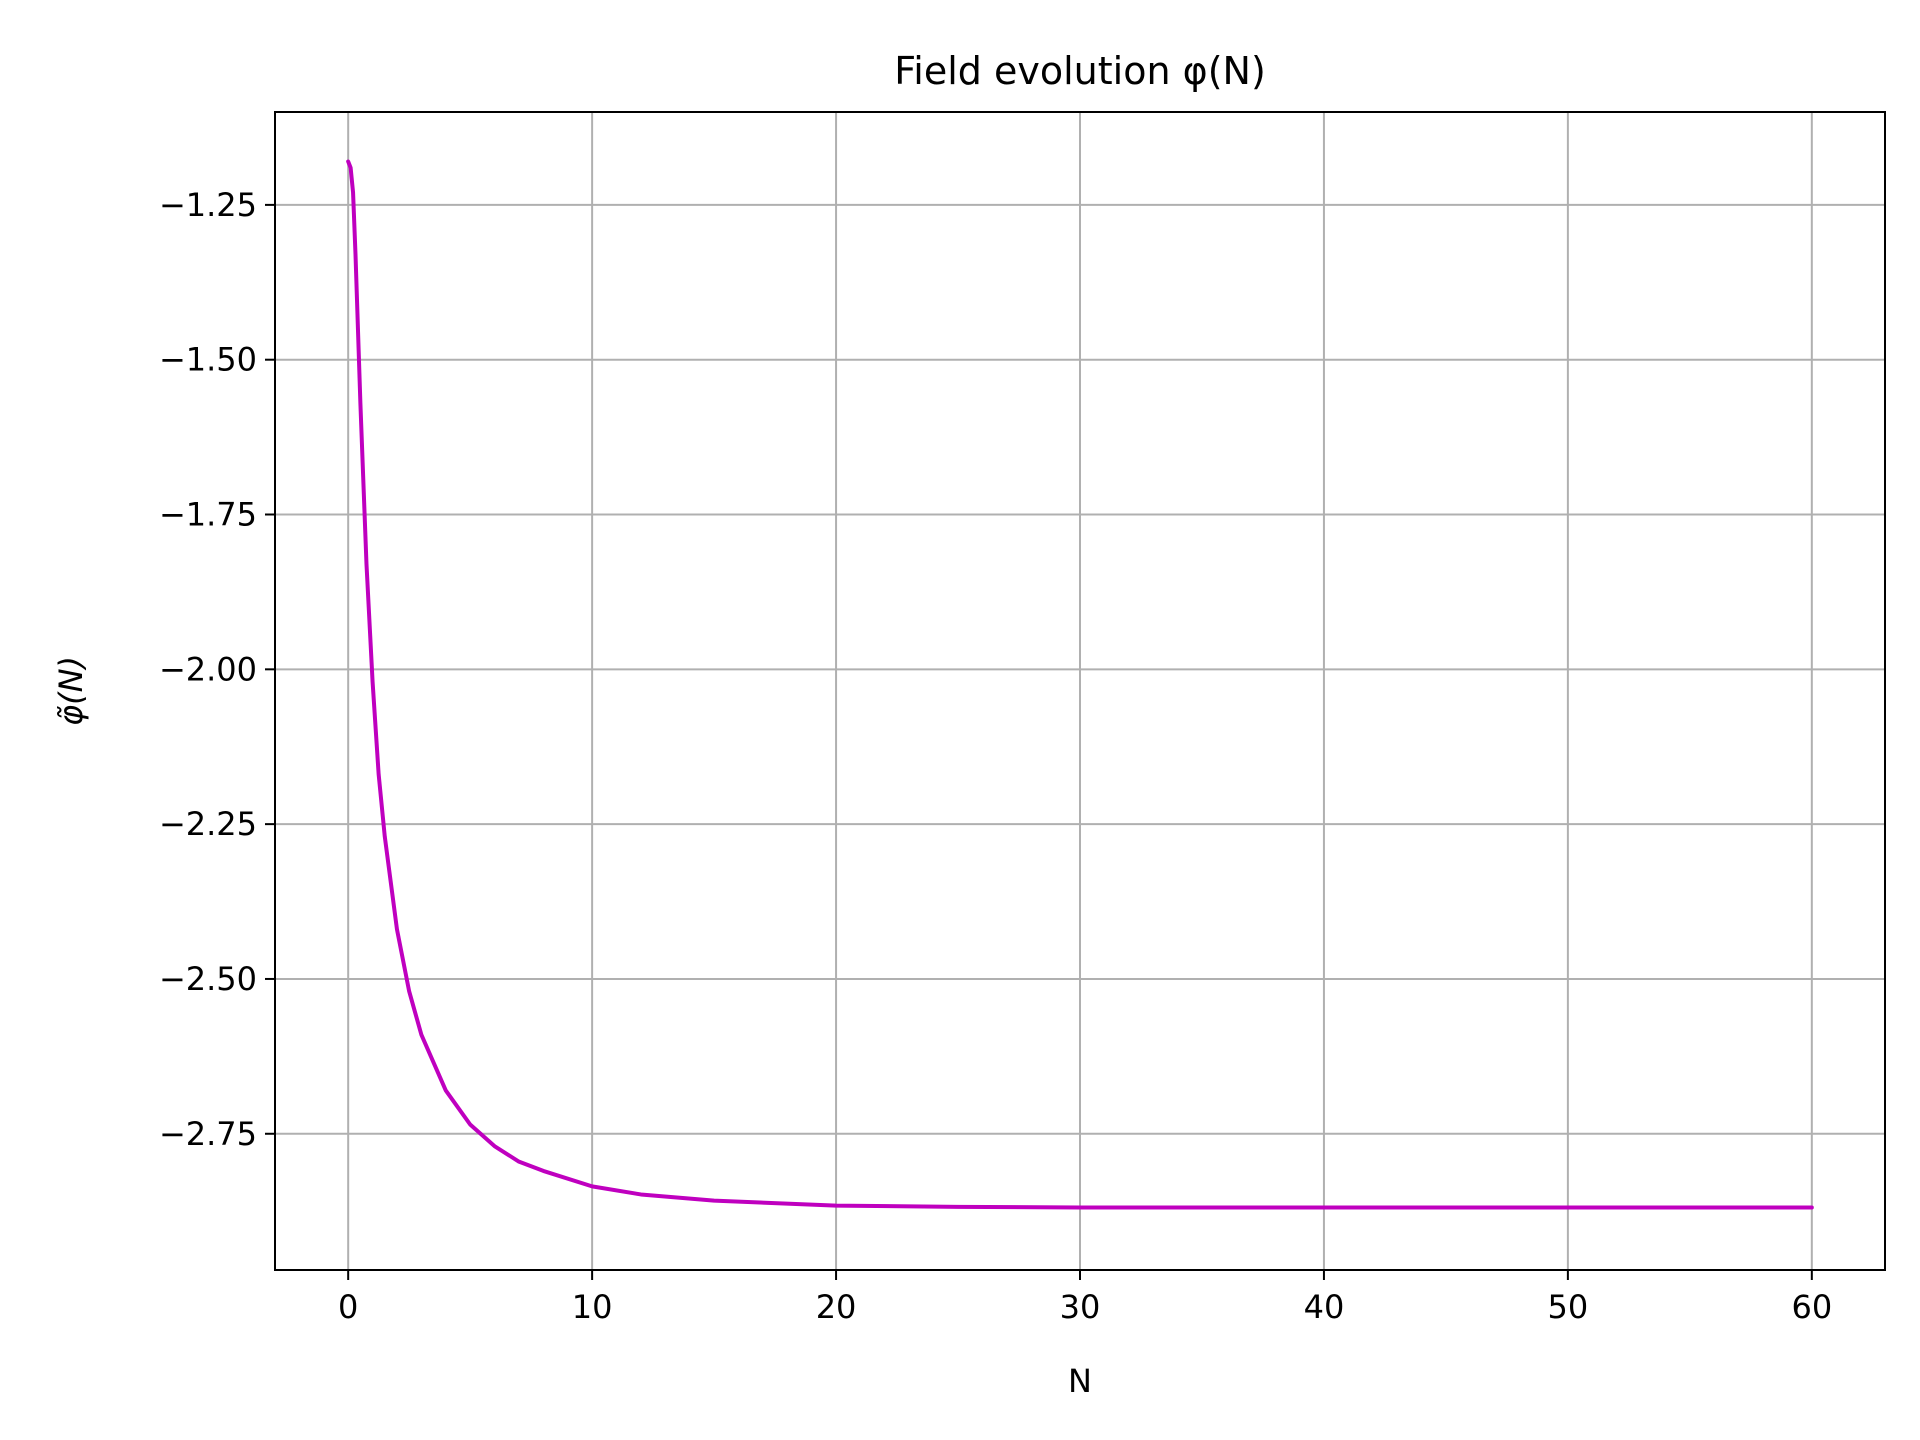 This screenshot has width=1920, height=1440. Describe the element at coordinates (208, 979) in the screenshot. I see `y-tick-label: −2.50` at that location.